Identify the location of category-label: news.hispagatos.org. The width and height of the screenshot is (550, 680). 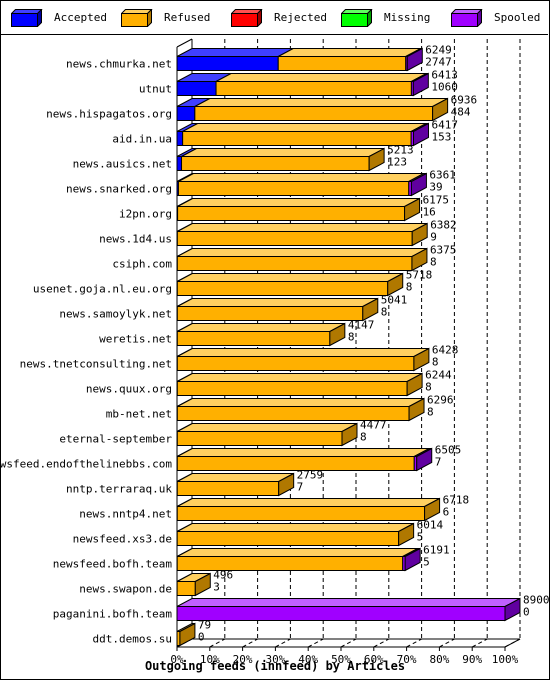
(109, 114).